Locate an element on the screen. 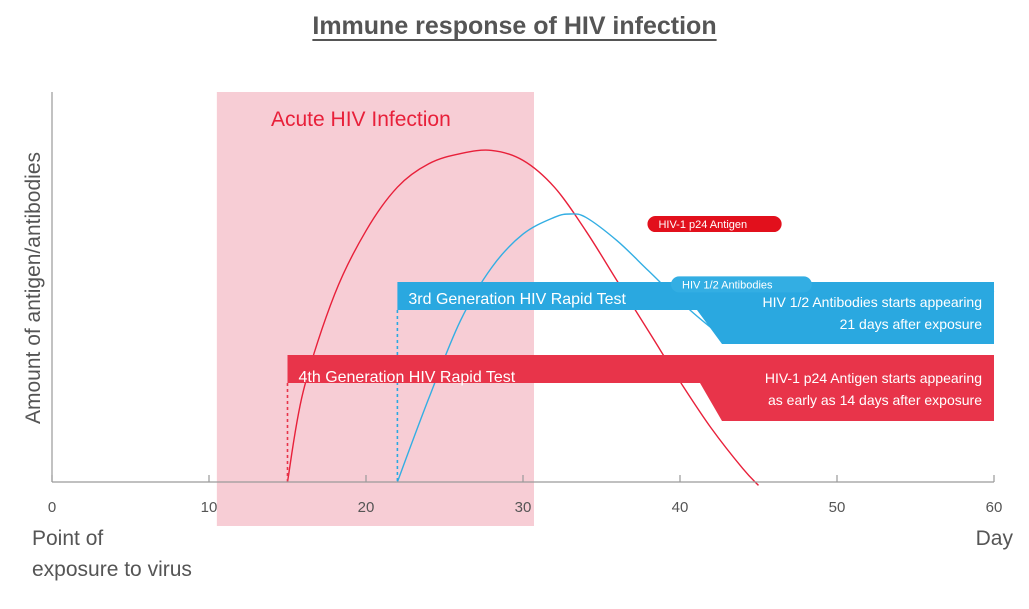  acute-infection-label: Acute HIV Infection is located at coordinates (361, 119).